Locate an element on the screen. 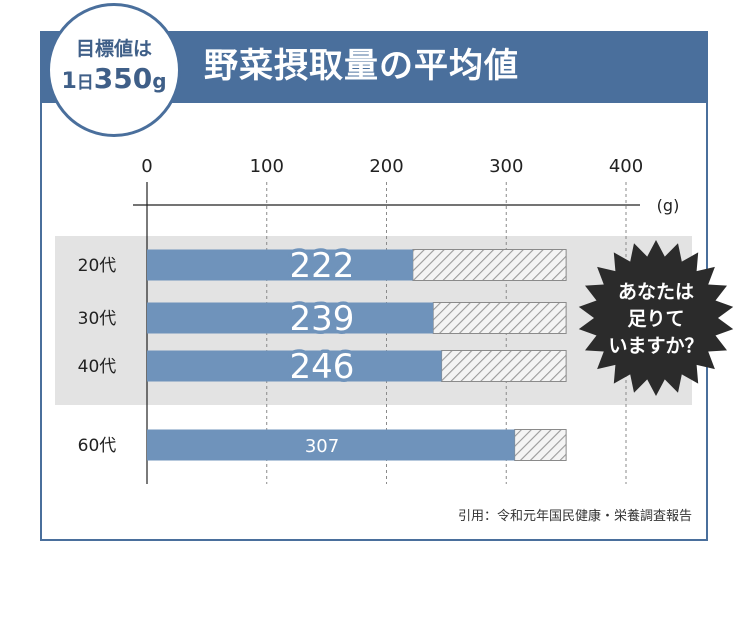 Image resolution: width=750 pixels, height=618 pixels. badge-line1: 目標値は is located at coordinates (113, 49).